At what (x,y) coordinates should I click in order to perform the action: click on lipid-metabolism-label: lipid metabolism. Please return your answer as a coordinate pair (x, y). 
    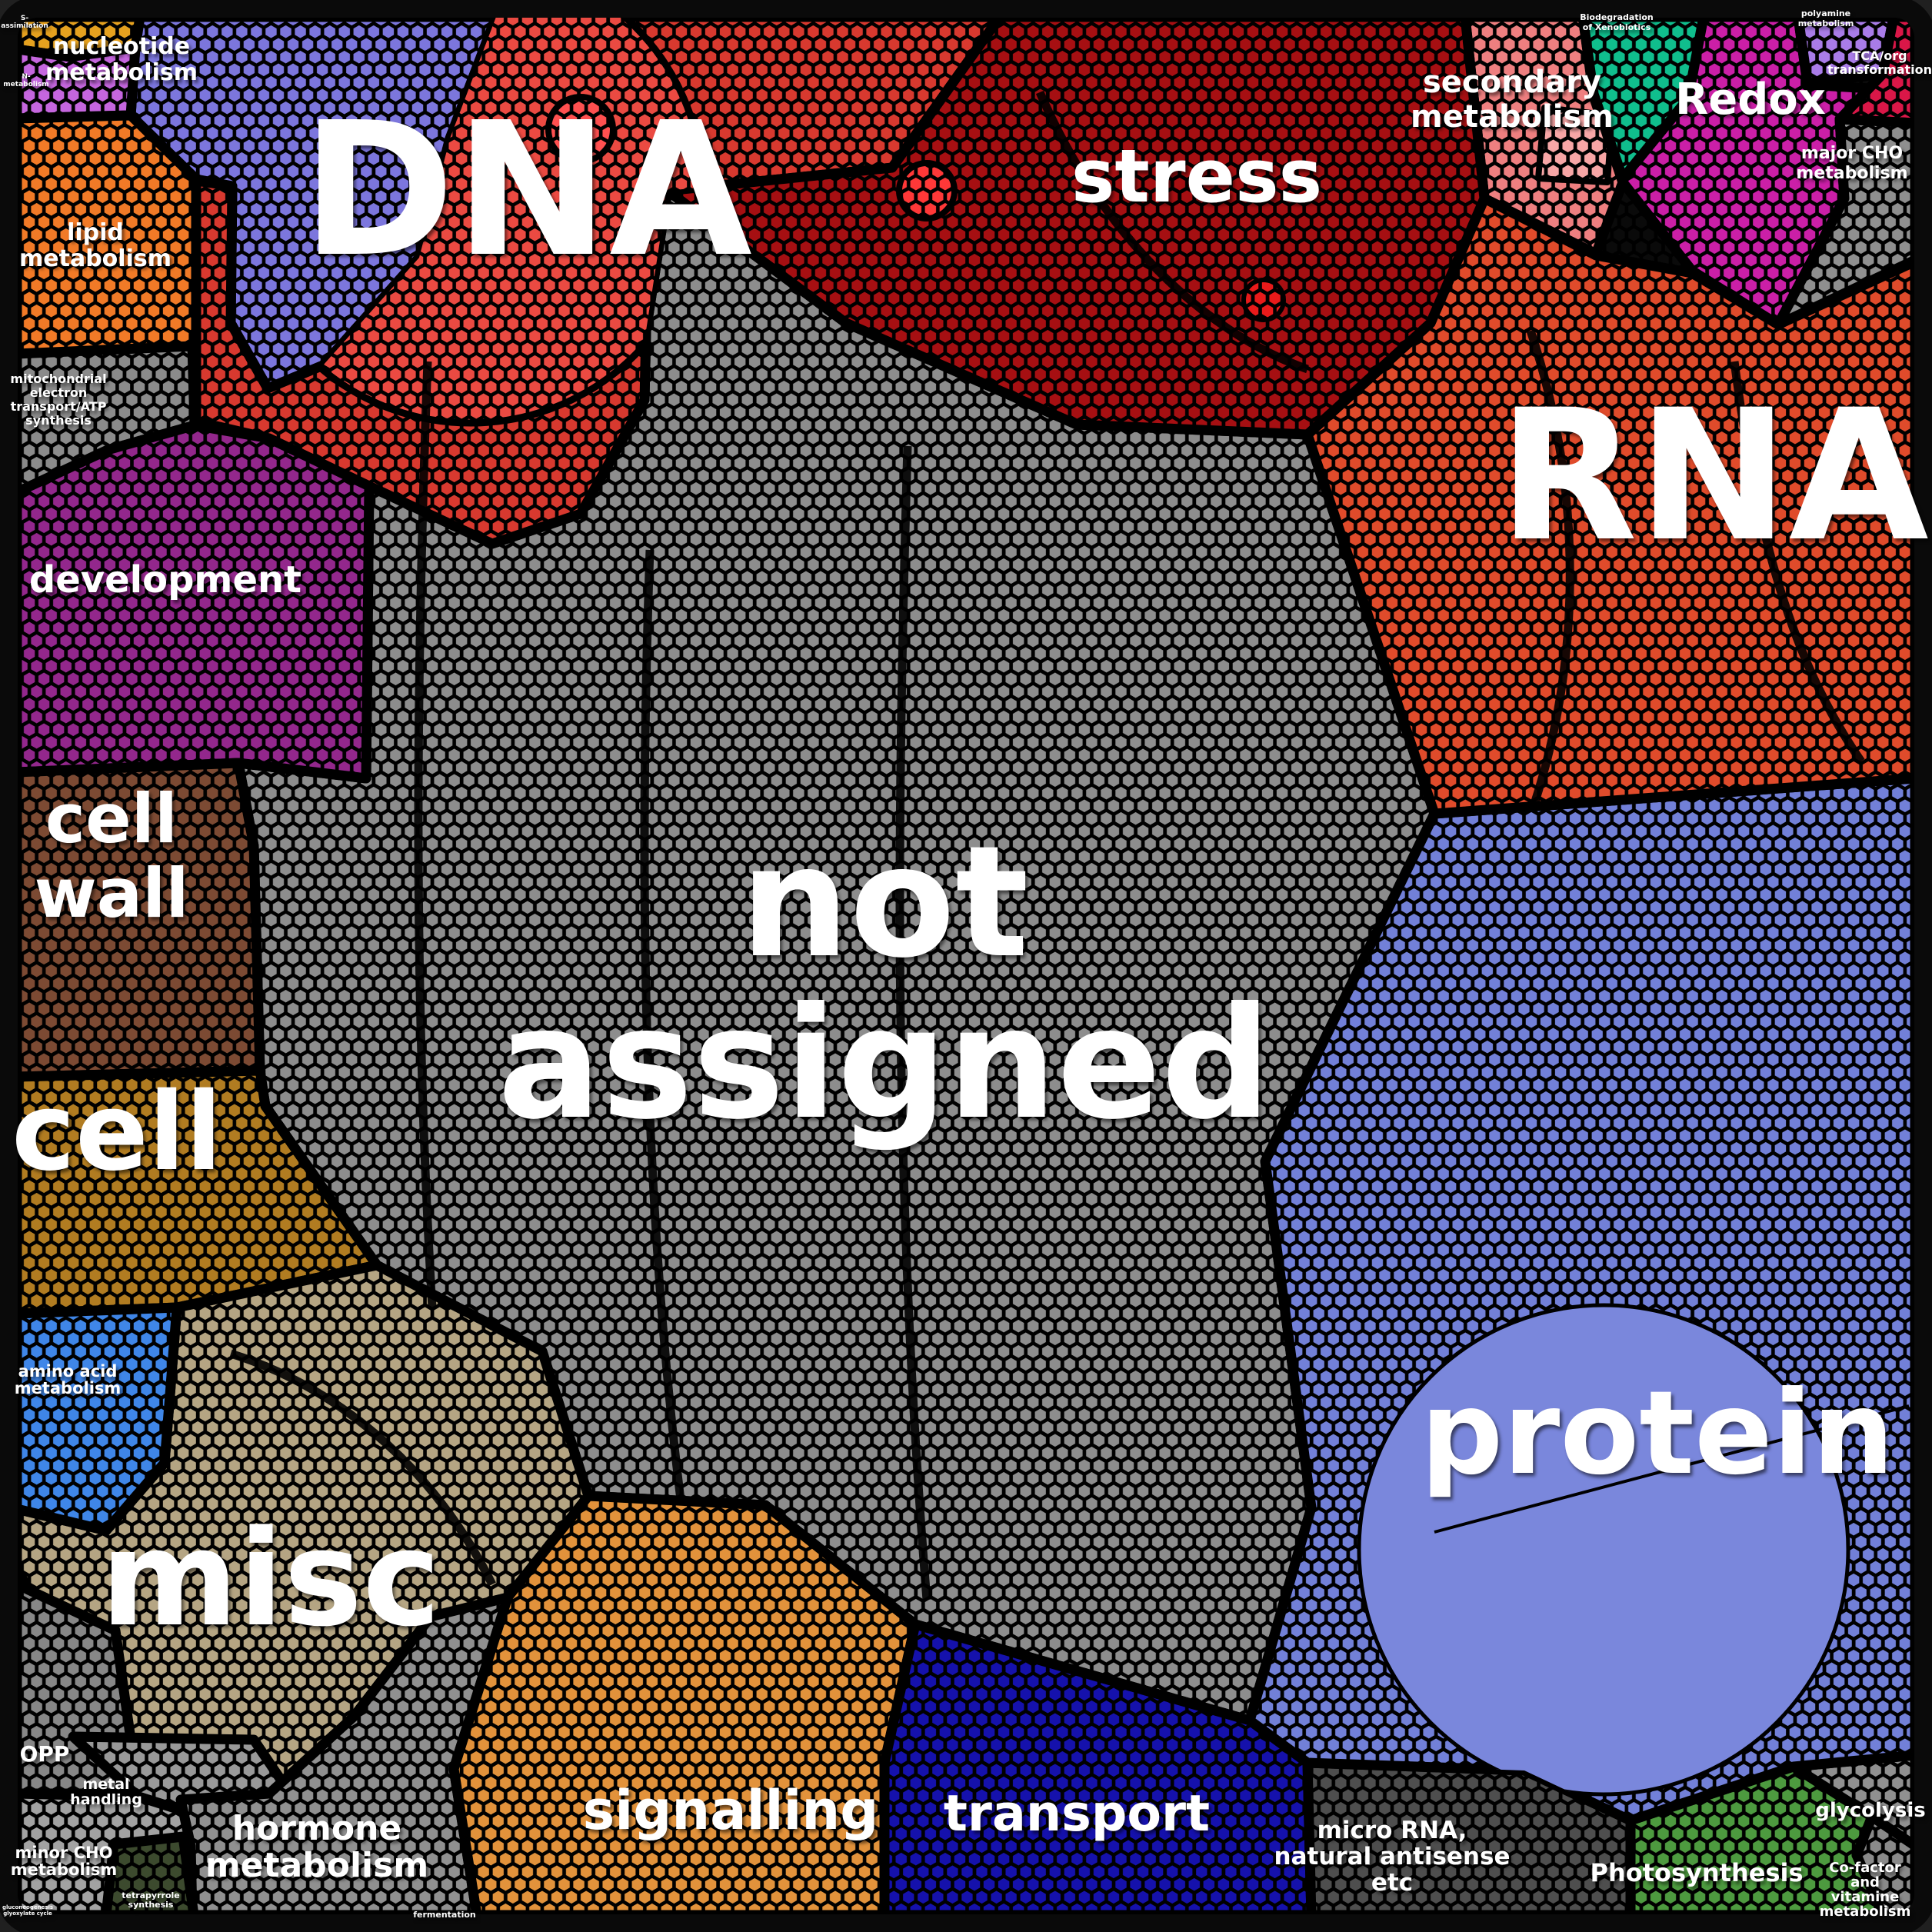
    Looking at the image, I should click on (95, 245).